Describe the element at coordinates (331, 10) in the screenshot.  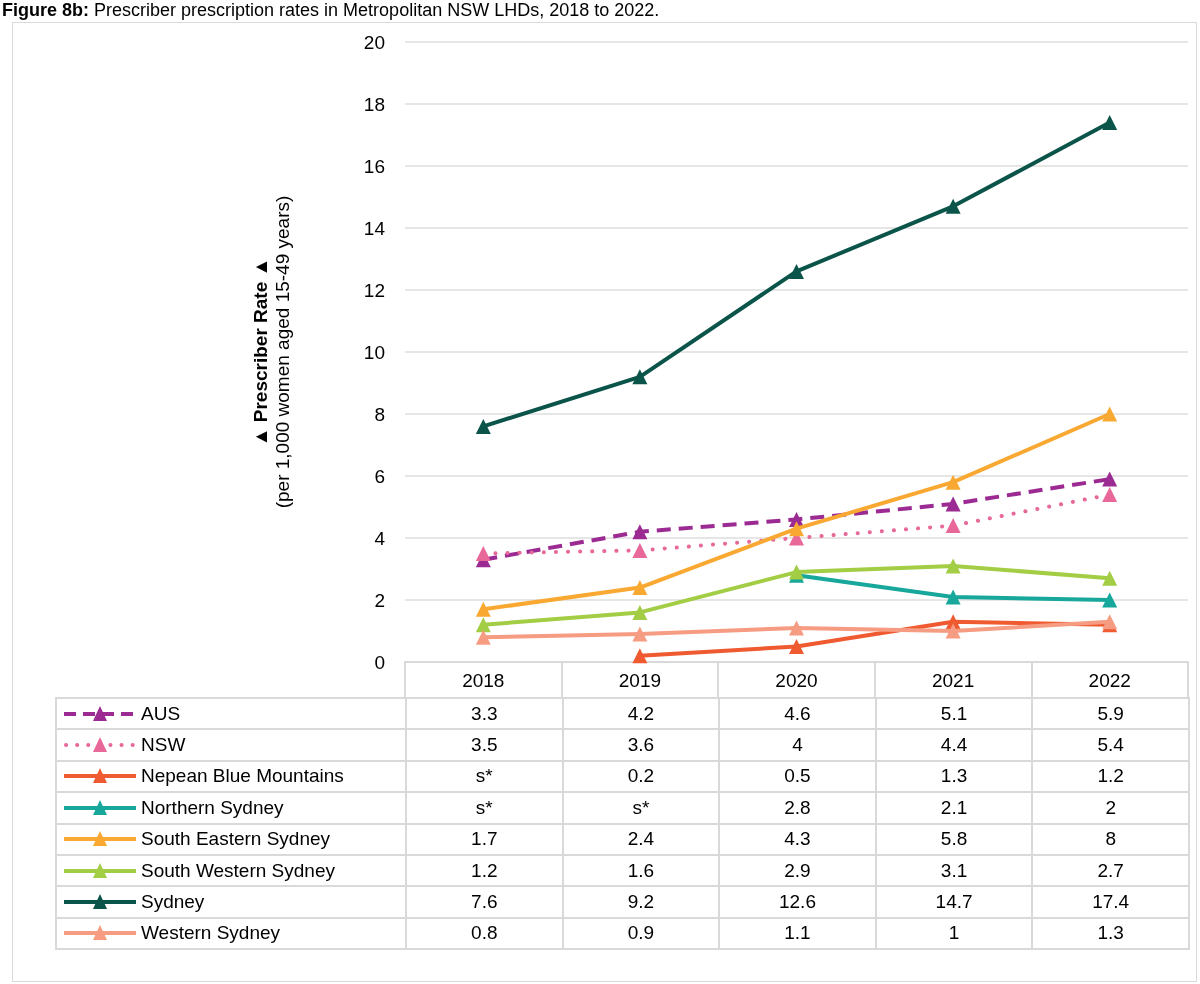
I see `chart-title: Figure 8b: Prescriber prescription rates in Metropolitan NSW LHDs, 2018 to 2022.` at that location.